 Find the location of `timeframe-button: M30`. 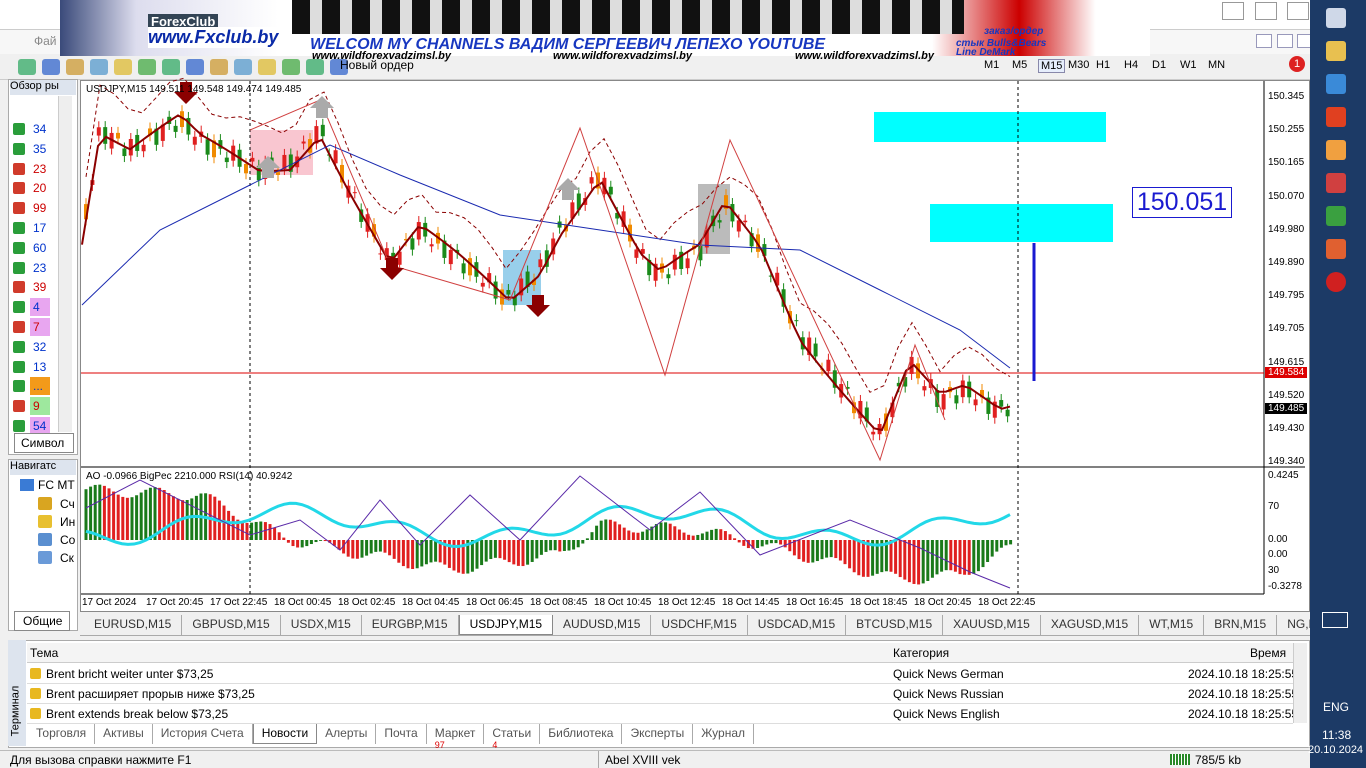

timeframe-button: M30 is located at coordinates (1079, 65).